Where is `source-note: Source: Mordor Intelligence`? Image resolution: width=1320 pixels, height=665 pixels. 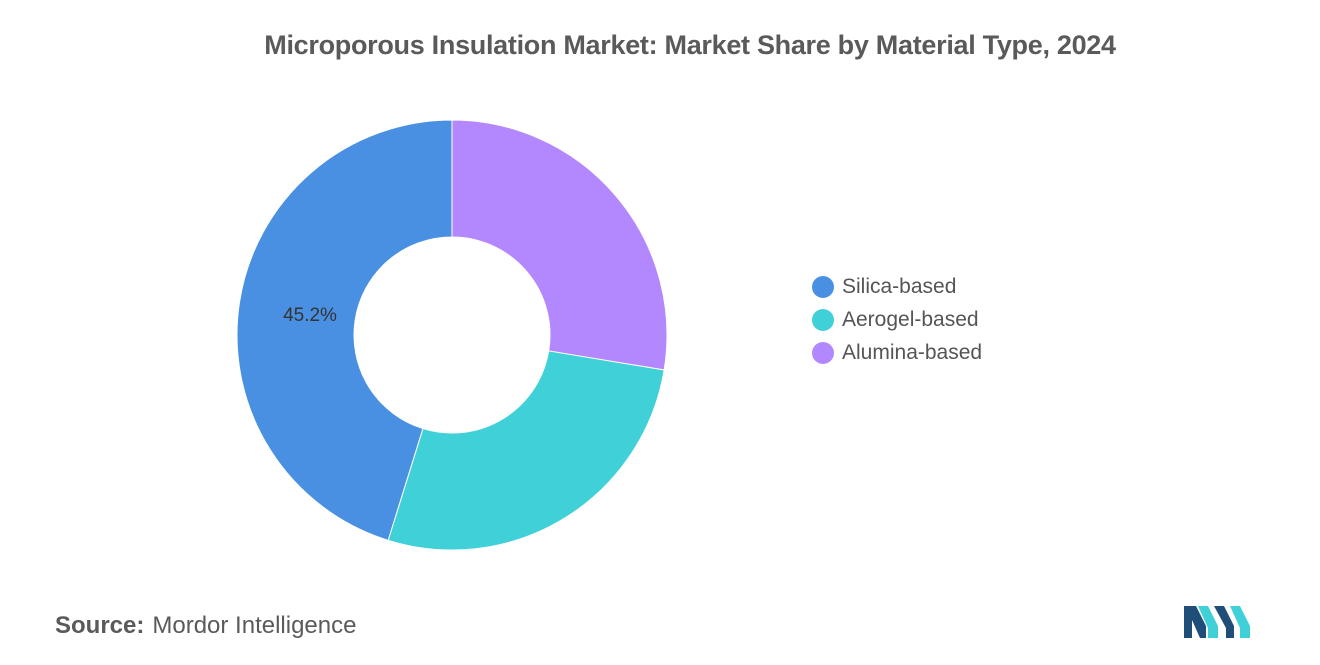 source-note: Source: Mordor Intelligence is located at coordinates (205, 626).